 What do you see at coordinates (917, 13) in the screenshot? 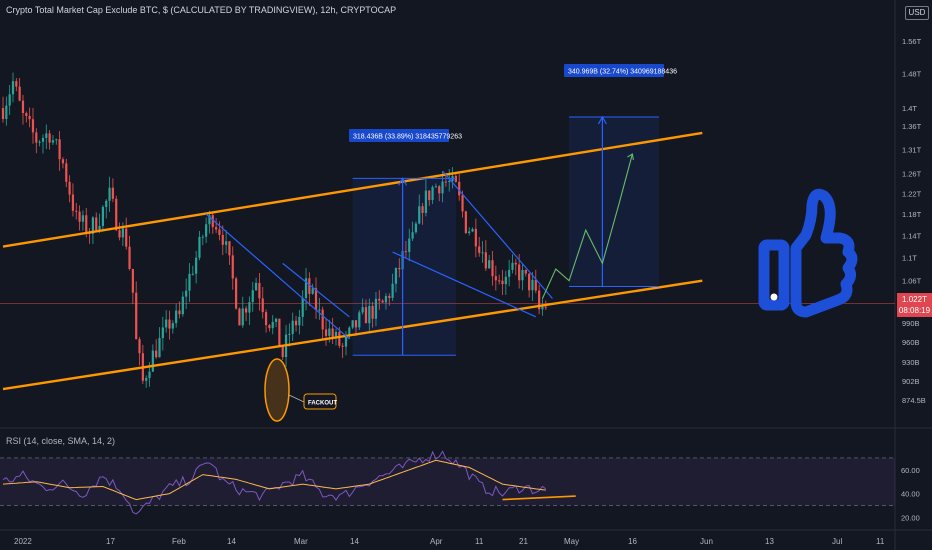
I see `currency-badge: USD` at bounding box center [917, 13].